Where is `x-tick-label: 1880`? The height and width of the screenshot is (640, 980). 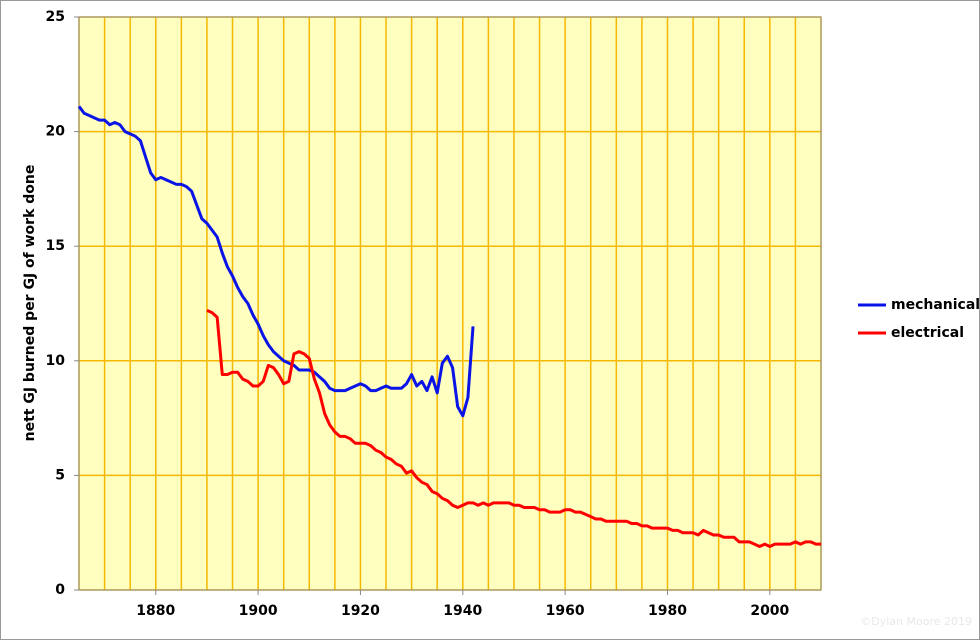 x-tick-label: 1880 is located at coordinates (155, 611).